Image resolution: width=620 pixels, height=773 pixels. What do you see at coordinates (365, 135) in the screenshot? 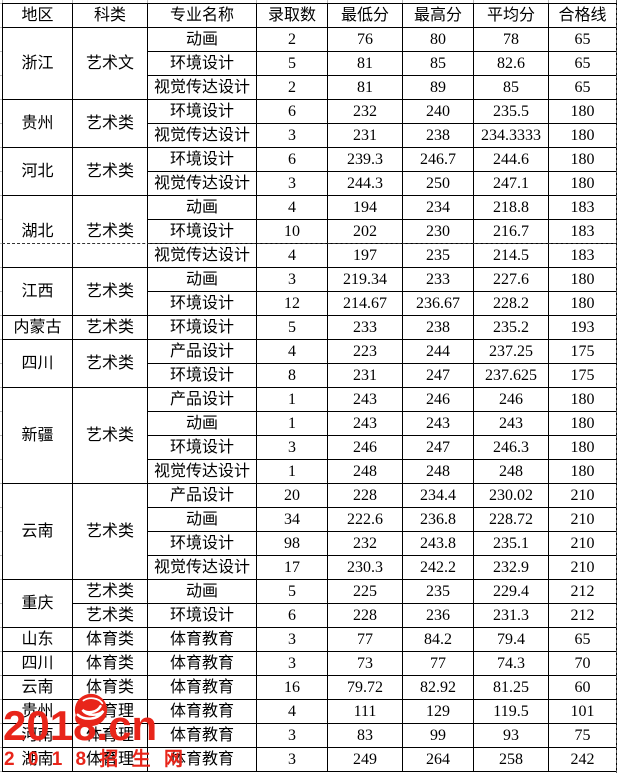
I see `min-score-cell: 231` at bounding box center [365, 135].